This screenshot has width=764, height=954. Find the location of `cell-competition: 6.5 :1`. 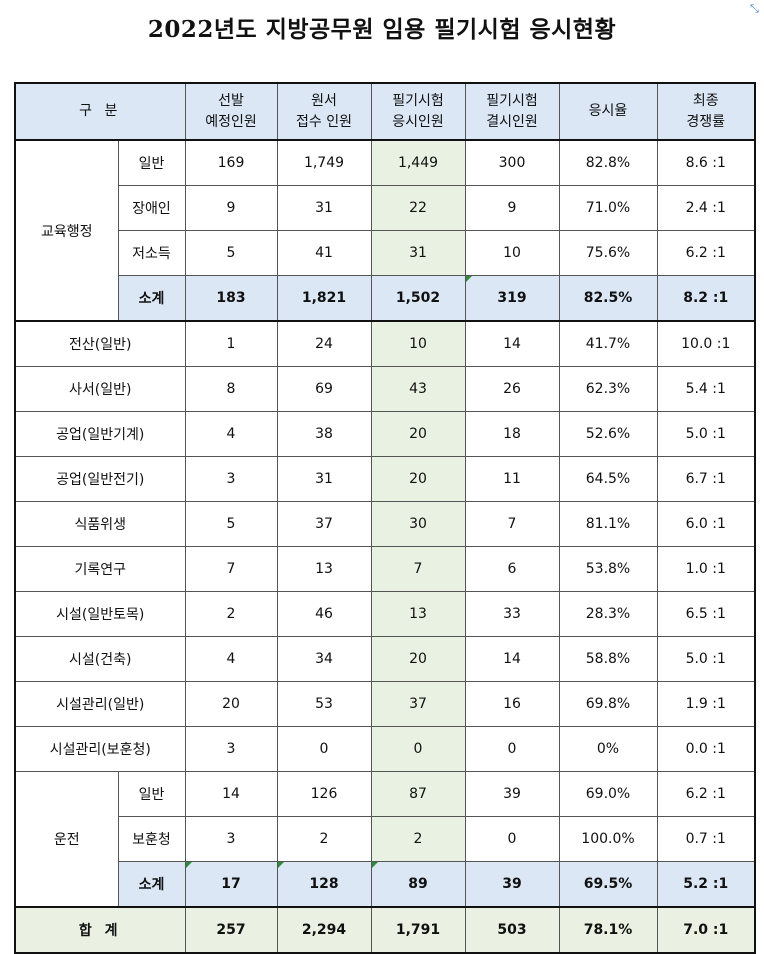

cell-competition: 6.5 :1 is located at coordinates (706, 614).